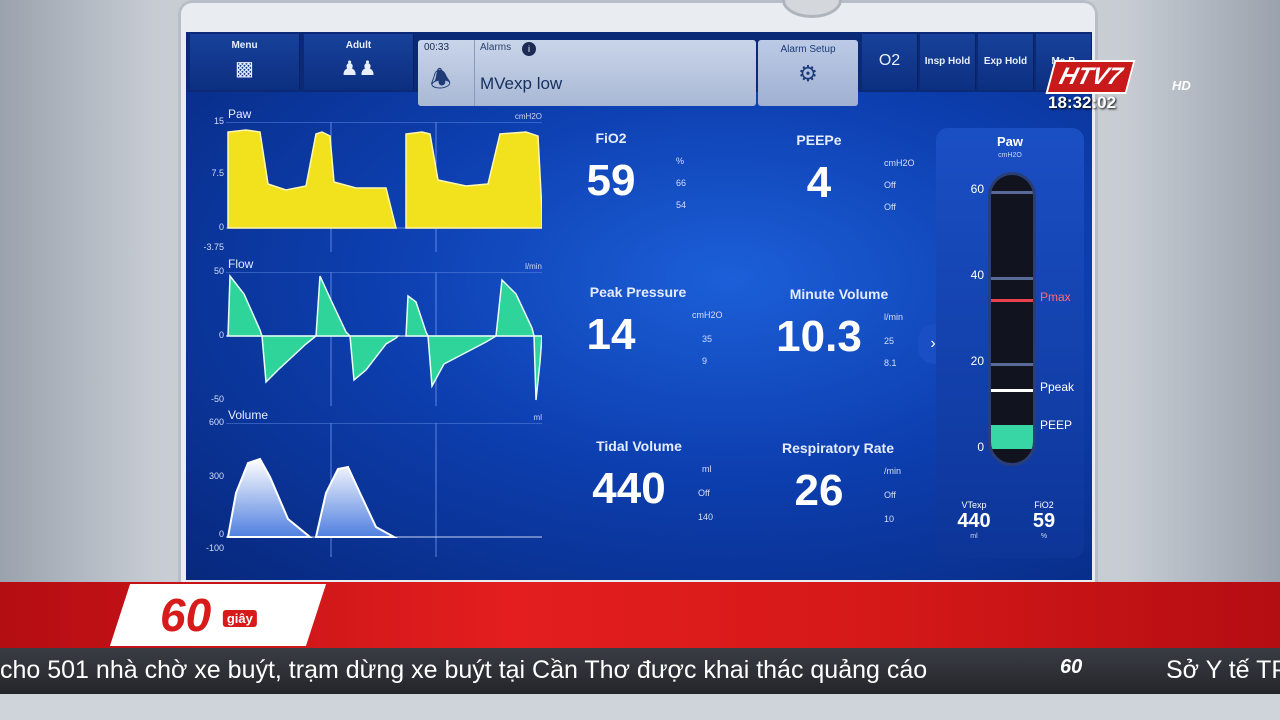 The height and width of the screenshot is (720, 1280). What do you see at coordinates (441, 79) in the screenshot?
I see `alarm-bell-icon: 🕭` at bounding box center [441, 79].